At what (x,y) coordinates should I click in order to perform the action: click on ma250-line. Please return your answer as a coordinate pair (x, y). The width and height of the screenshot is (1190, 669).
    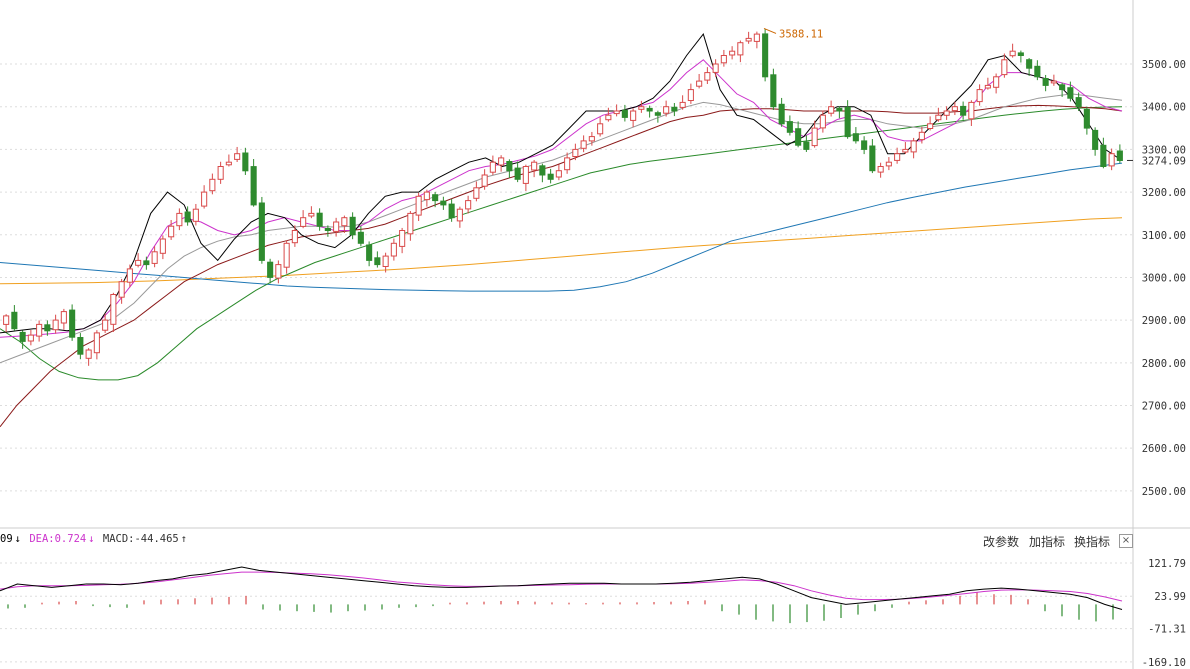
    Looking at the image, I should click on (561, 251).